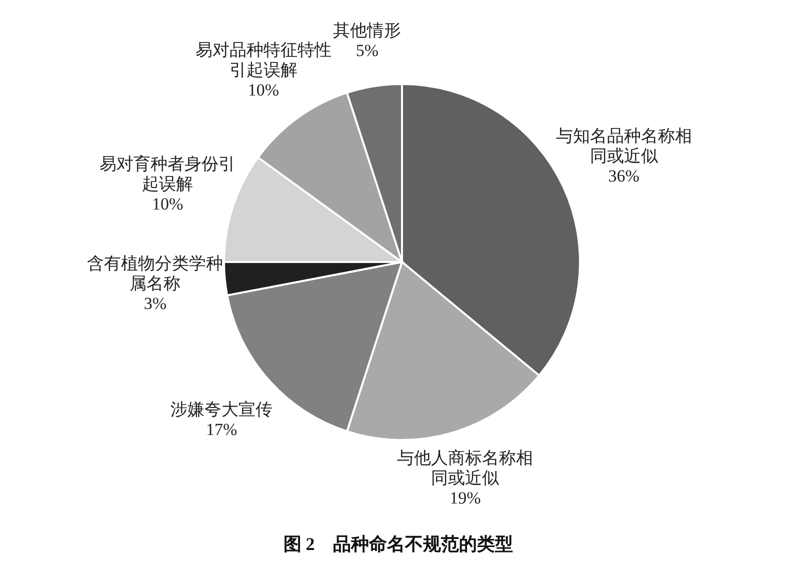  Describe the element at coordinates (398, 544) in the screenshot. I see `text: 图 2 品种命名不规范的类型` at that location.